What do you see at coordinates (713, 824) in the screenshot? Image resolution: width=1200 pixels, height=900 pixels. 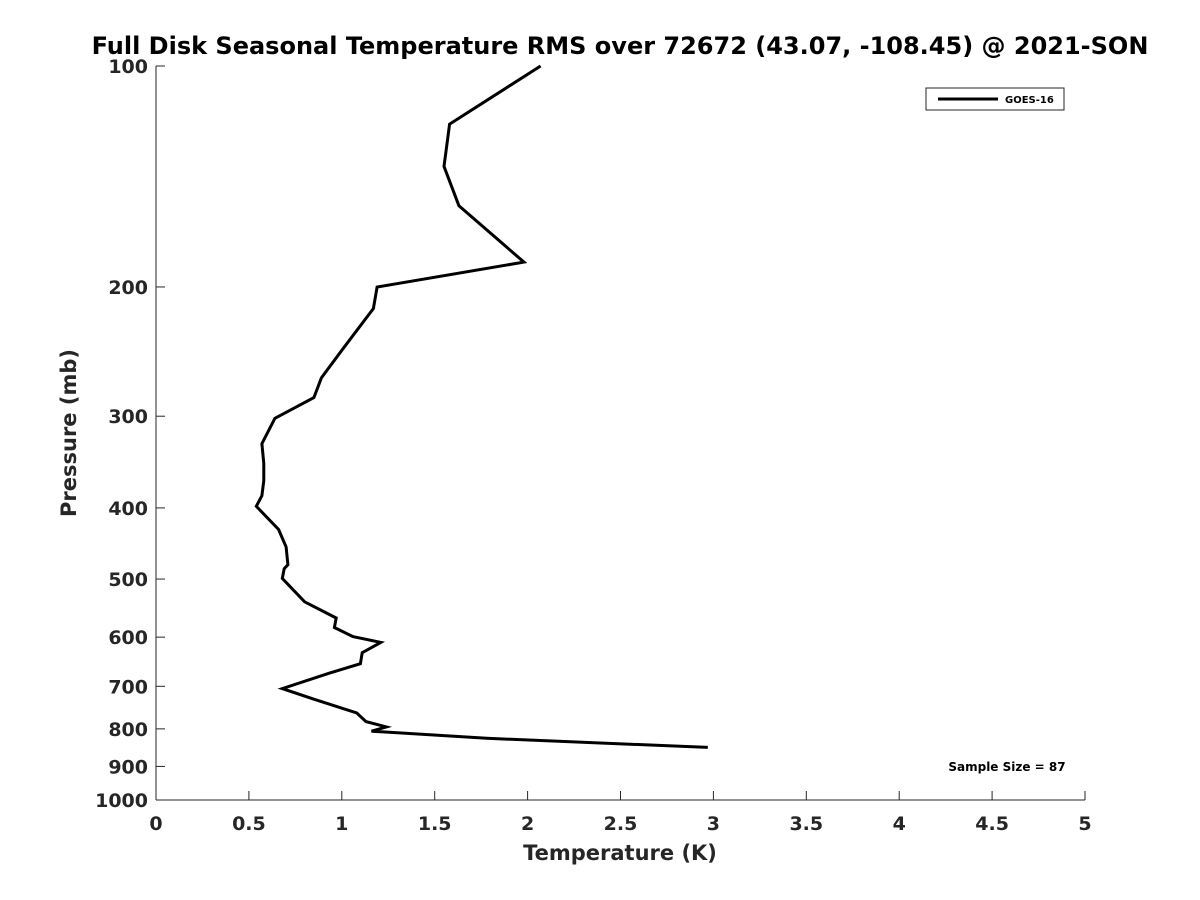 I see `x-tick-label: 3` at bounding box center [713, 824].